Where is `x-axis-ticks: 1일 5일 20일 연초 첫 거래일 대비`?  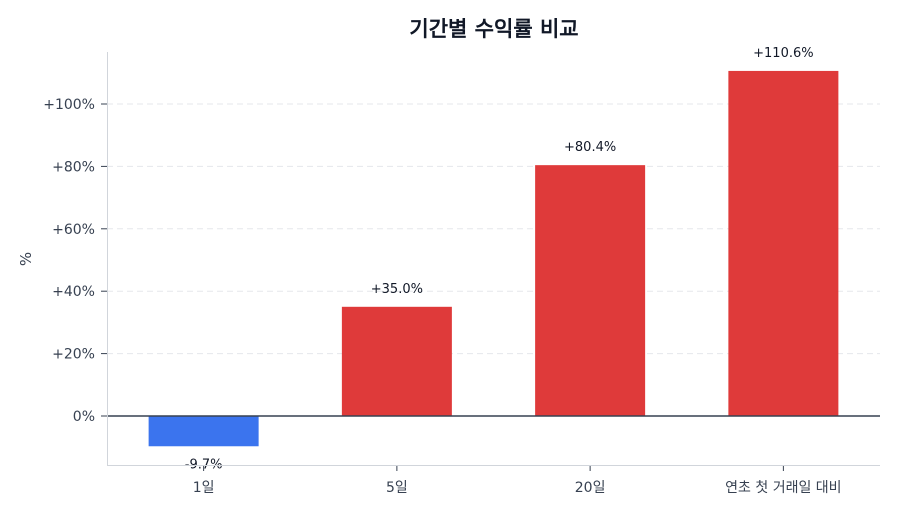 x-axis-ticks: 1일 5일 20일 연초 첫 거래일 대비 is located at coordinates (517, 481).